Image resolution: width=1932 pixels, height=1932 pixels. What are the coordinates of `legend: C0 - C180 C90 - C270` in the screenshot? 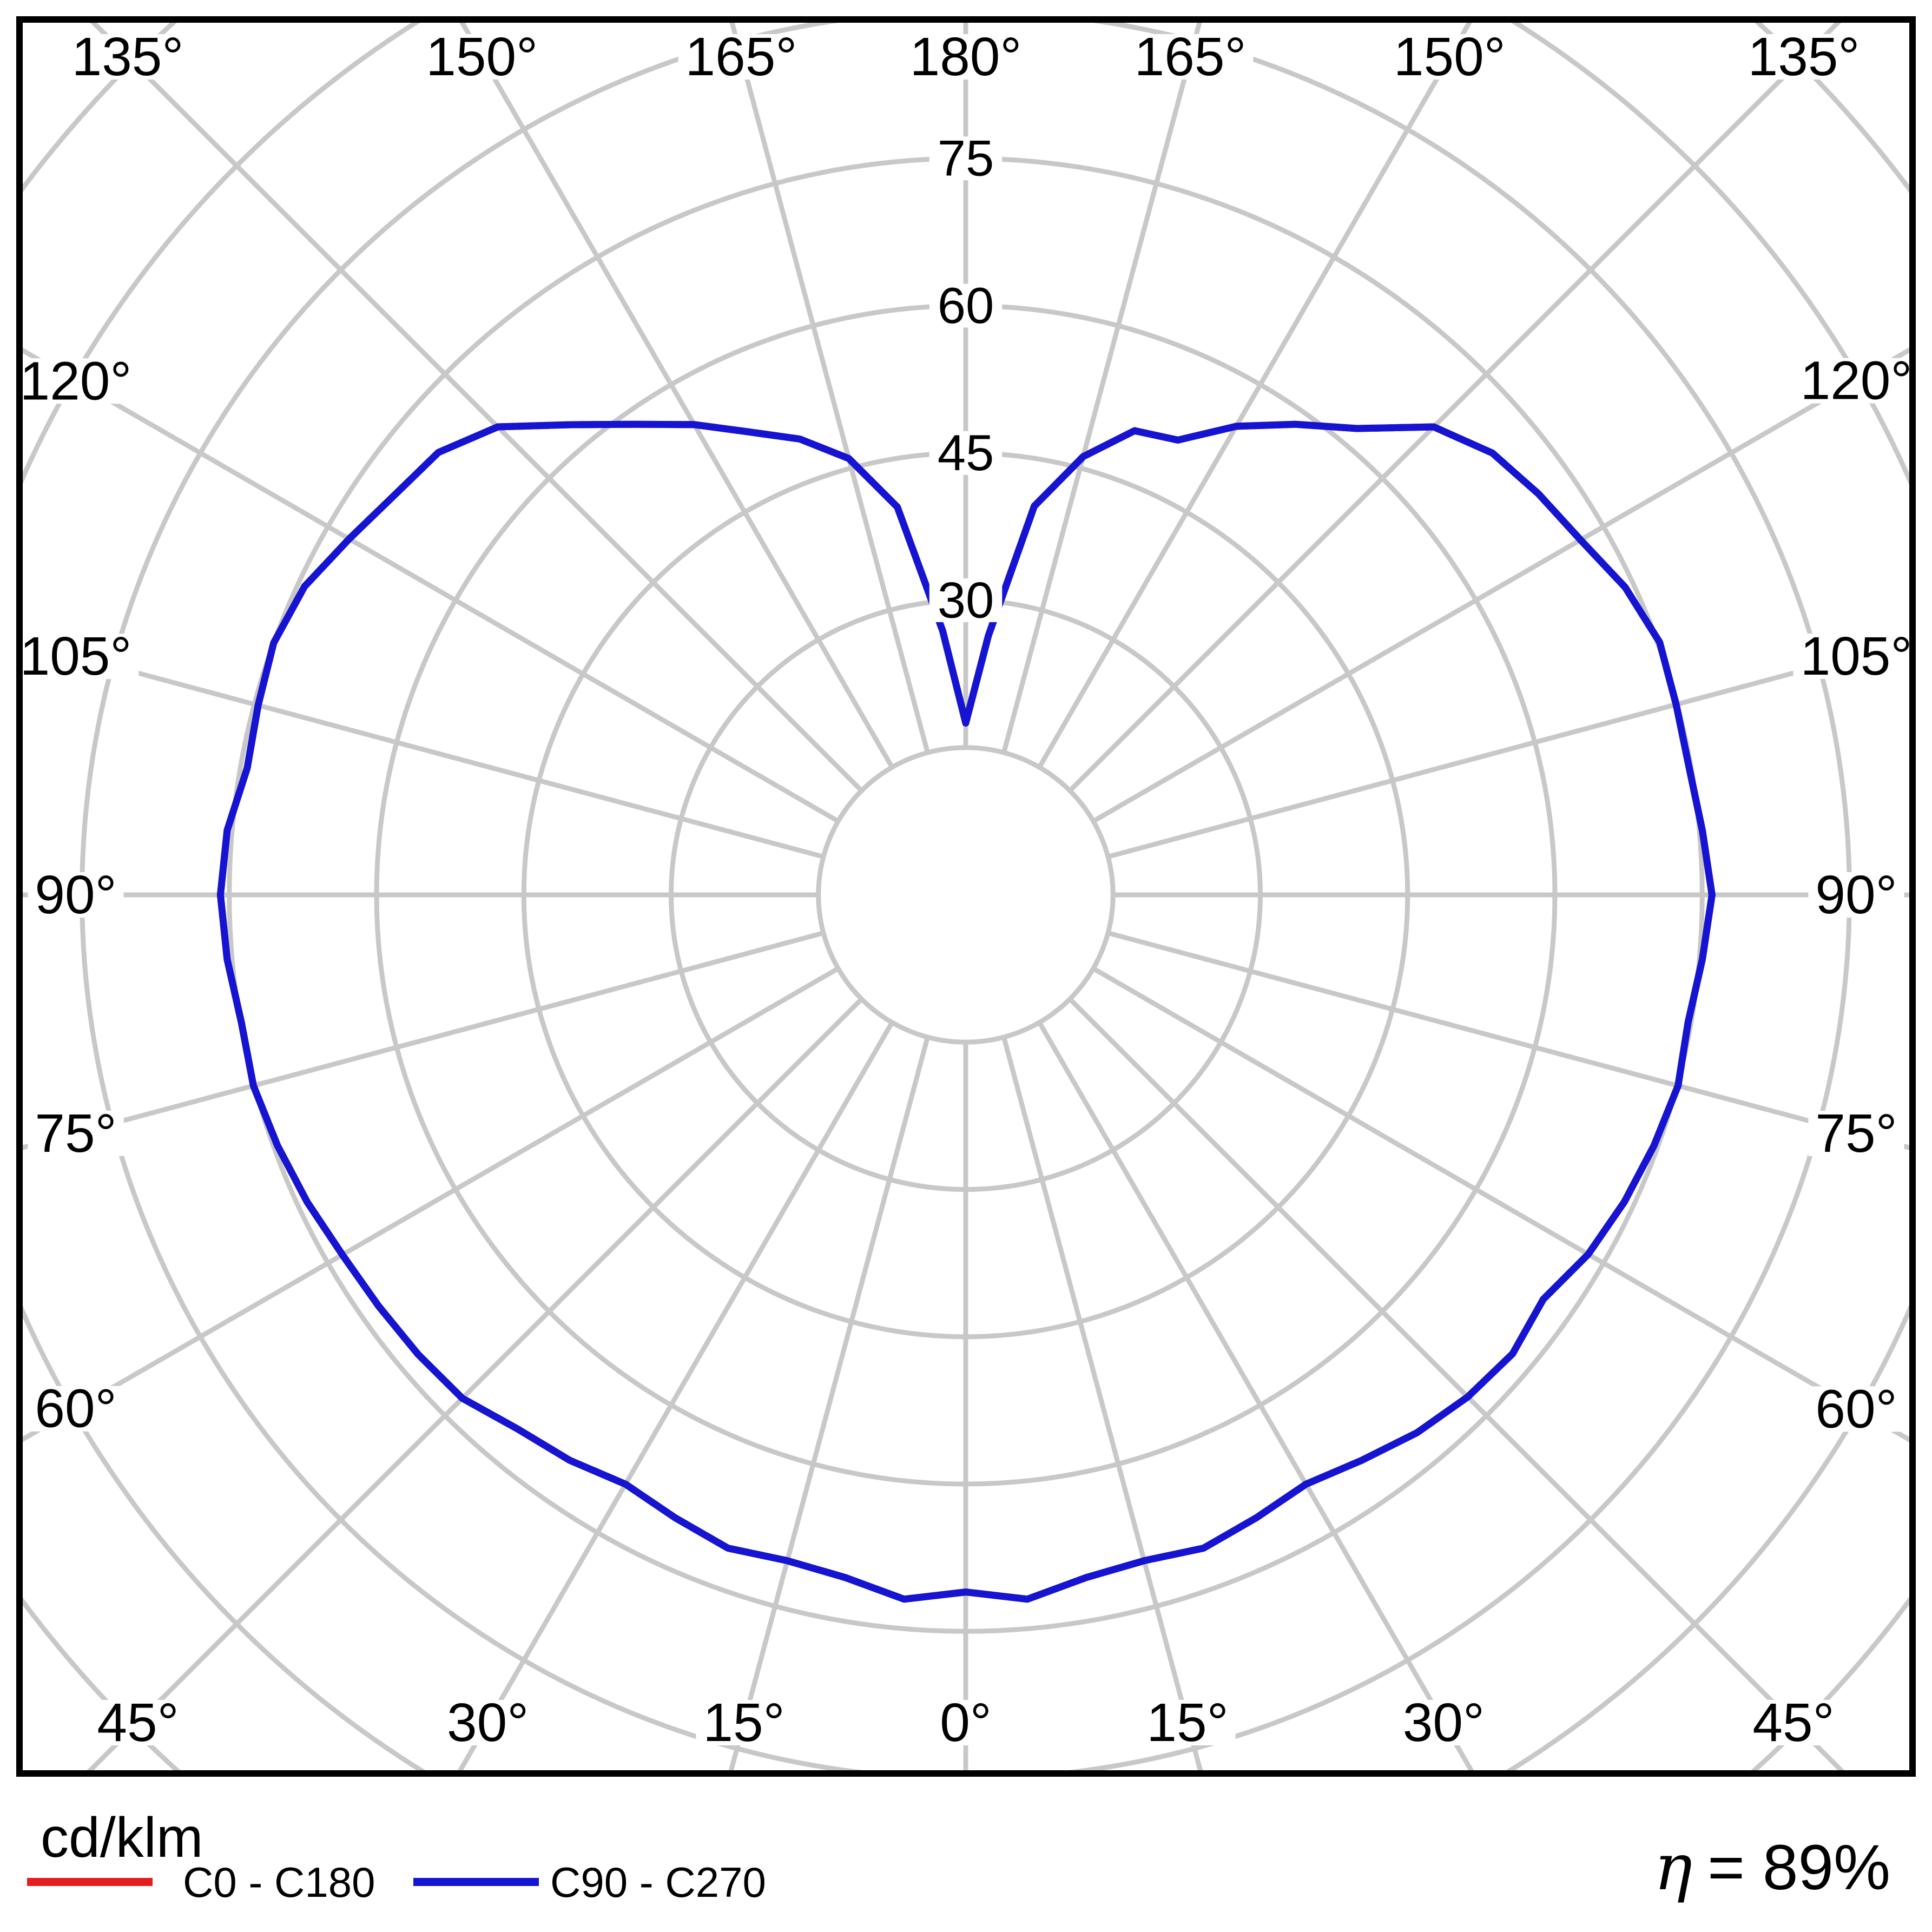 It's located at (396, 1882).